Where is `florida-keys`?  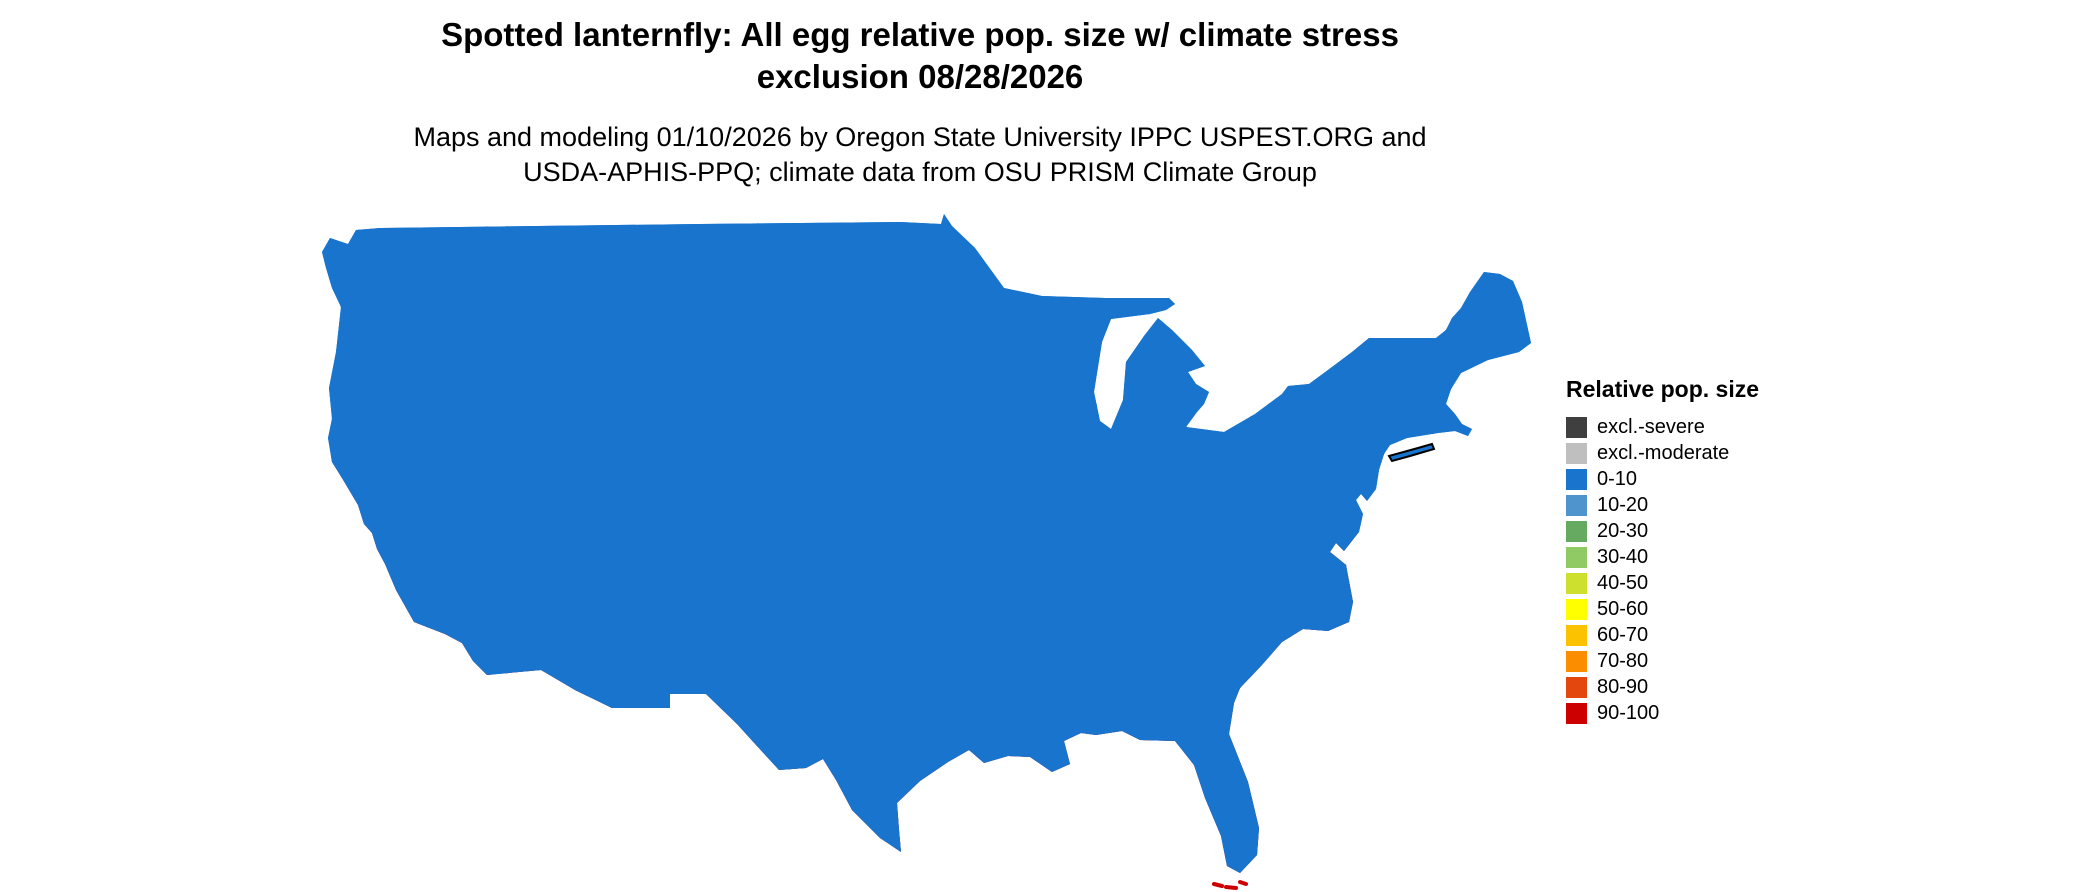 florida-keys is located at coordinates (1230, 885).